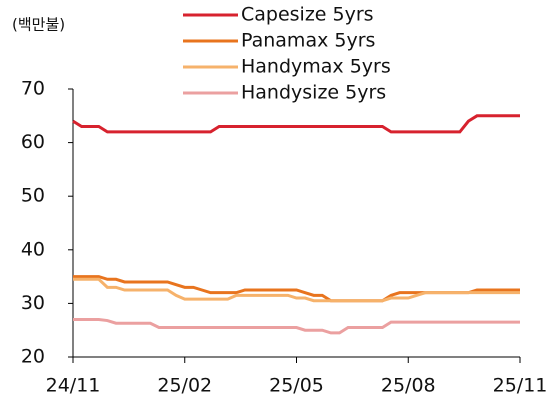 The width and height of the screenshot is (553, 403). Describe the element at coordinates (408, 386) in the screenshot. I see `x-tick-label: 25/08` at that location.